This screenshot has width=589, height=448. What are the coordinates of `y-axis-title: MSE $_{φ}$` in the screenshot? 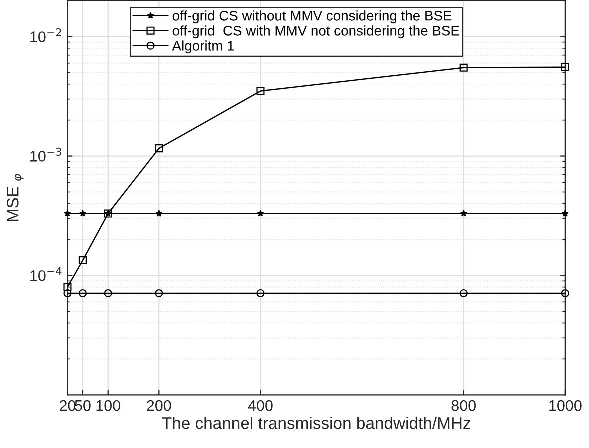 It's located at (15, 198).